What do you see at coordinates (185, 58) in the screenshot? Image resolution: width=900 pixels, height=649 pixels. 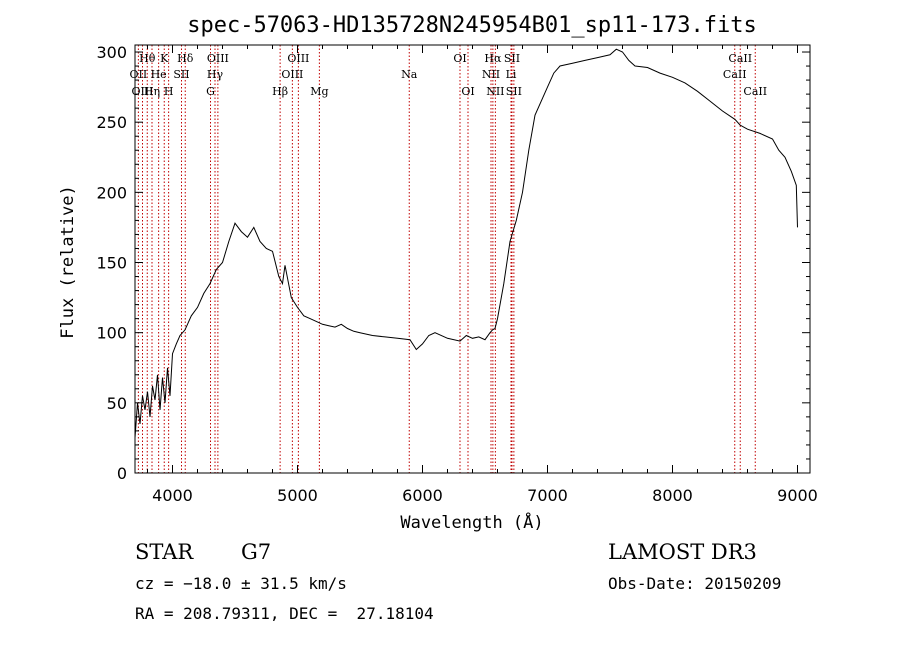 I see `line-label: Hδ` at bounding box center [185, 58].